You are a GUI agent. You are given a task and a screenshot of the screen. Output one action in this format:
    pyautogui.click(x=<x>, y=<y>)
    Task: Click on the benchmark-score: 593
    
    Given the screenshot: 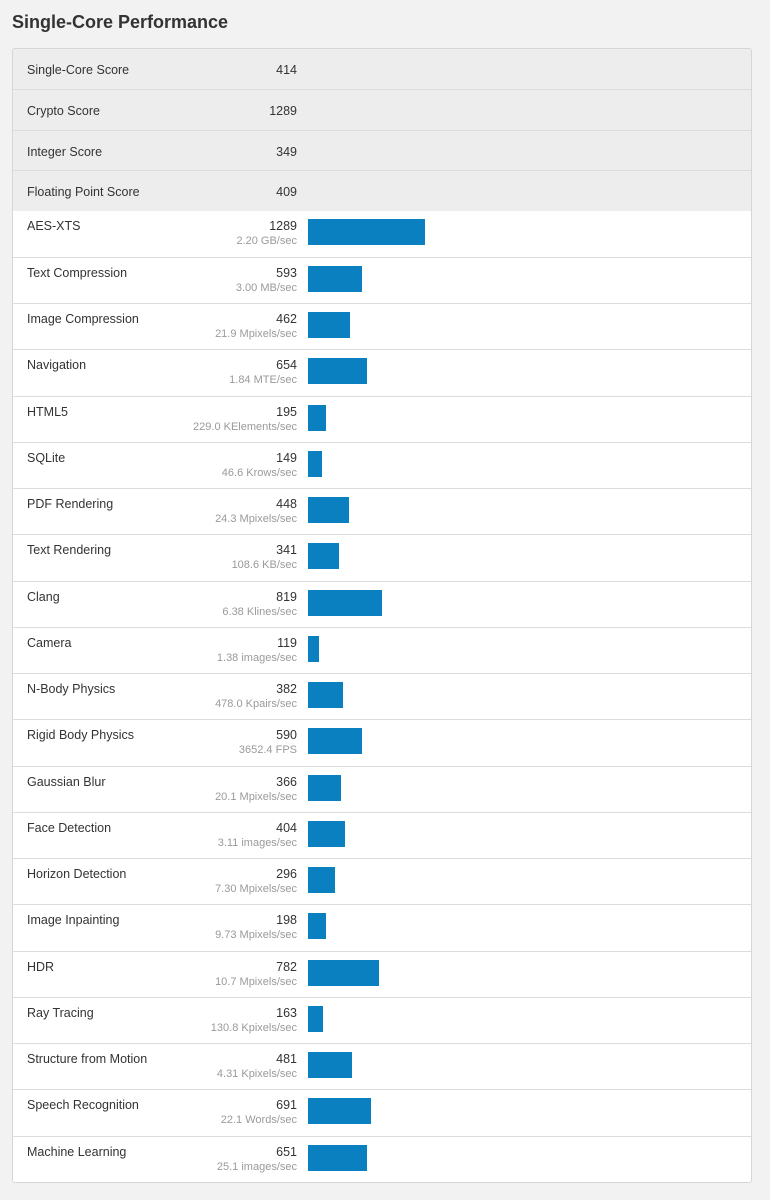 What is the action you would take?
    pyautogui.click(x=286, y=272)
    